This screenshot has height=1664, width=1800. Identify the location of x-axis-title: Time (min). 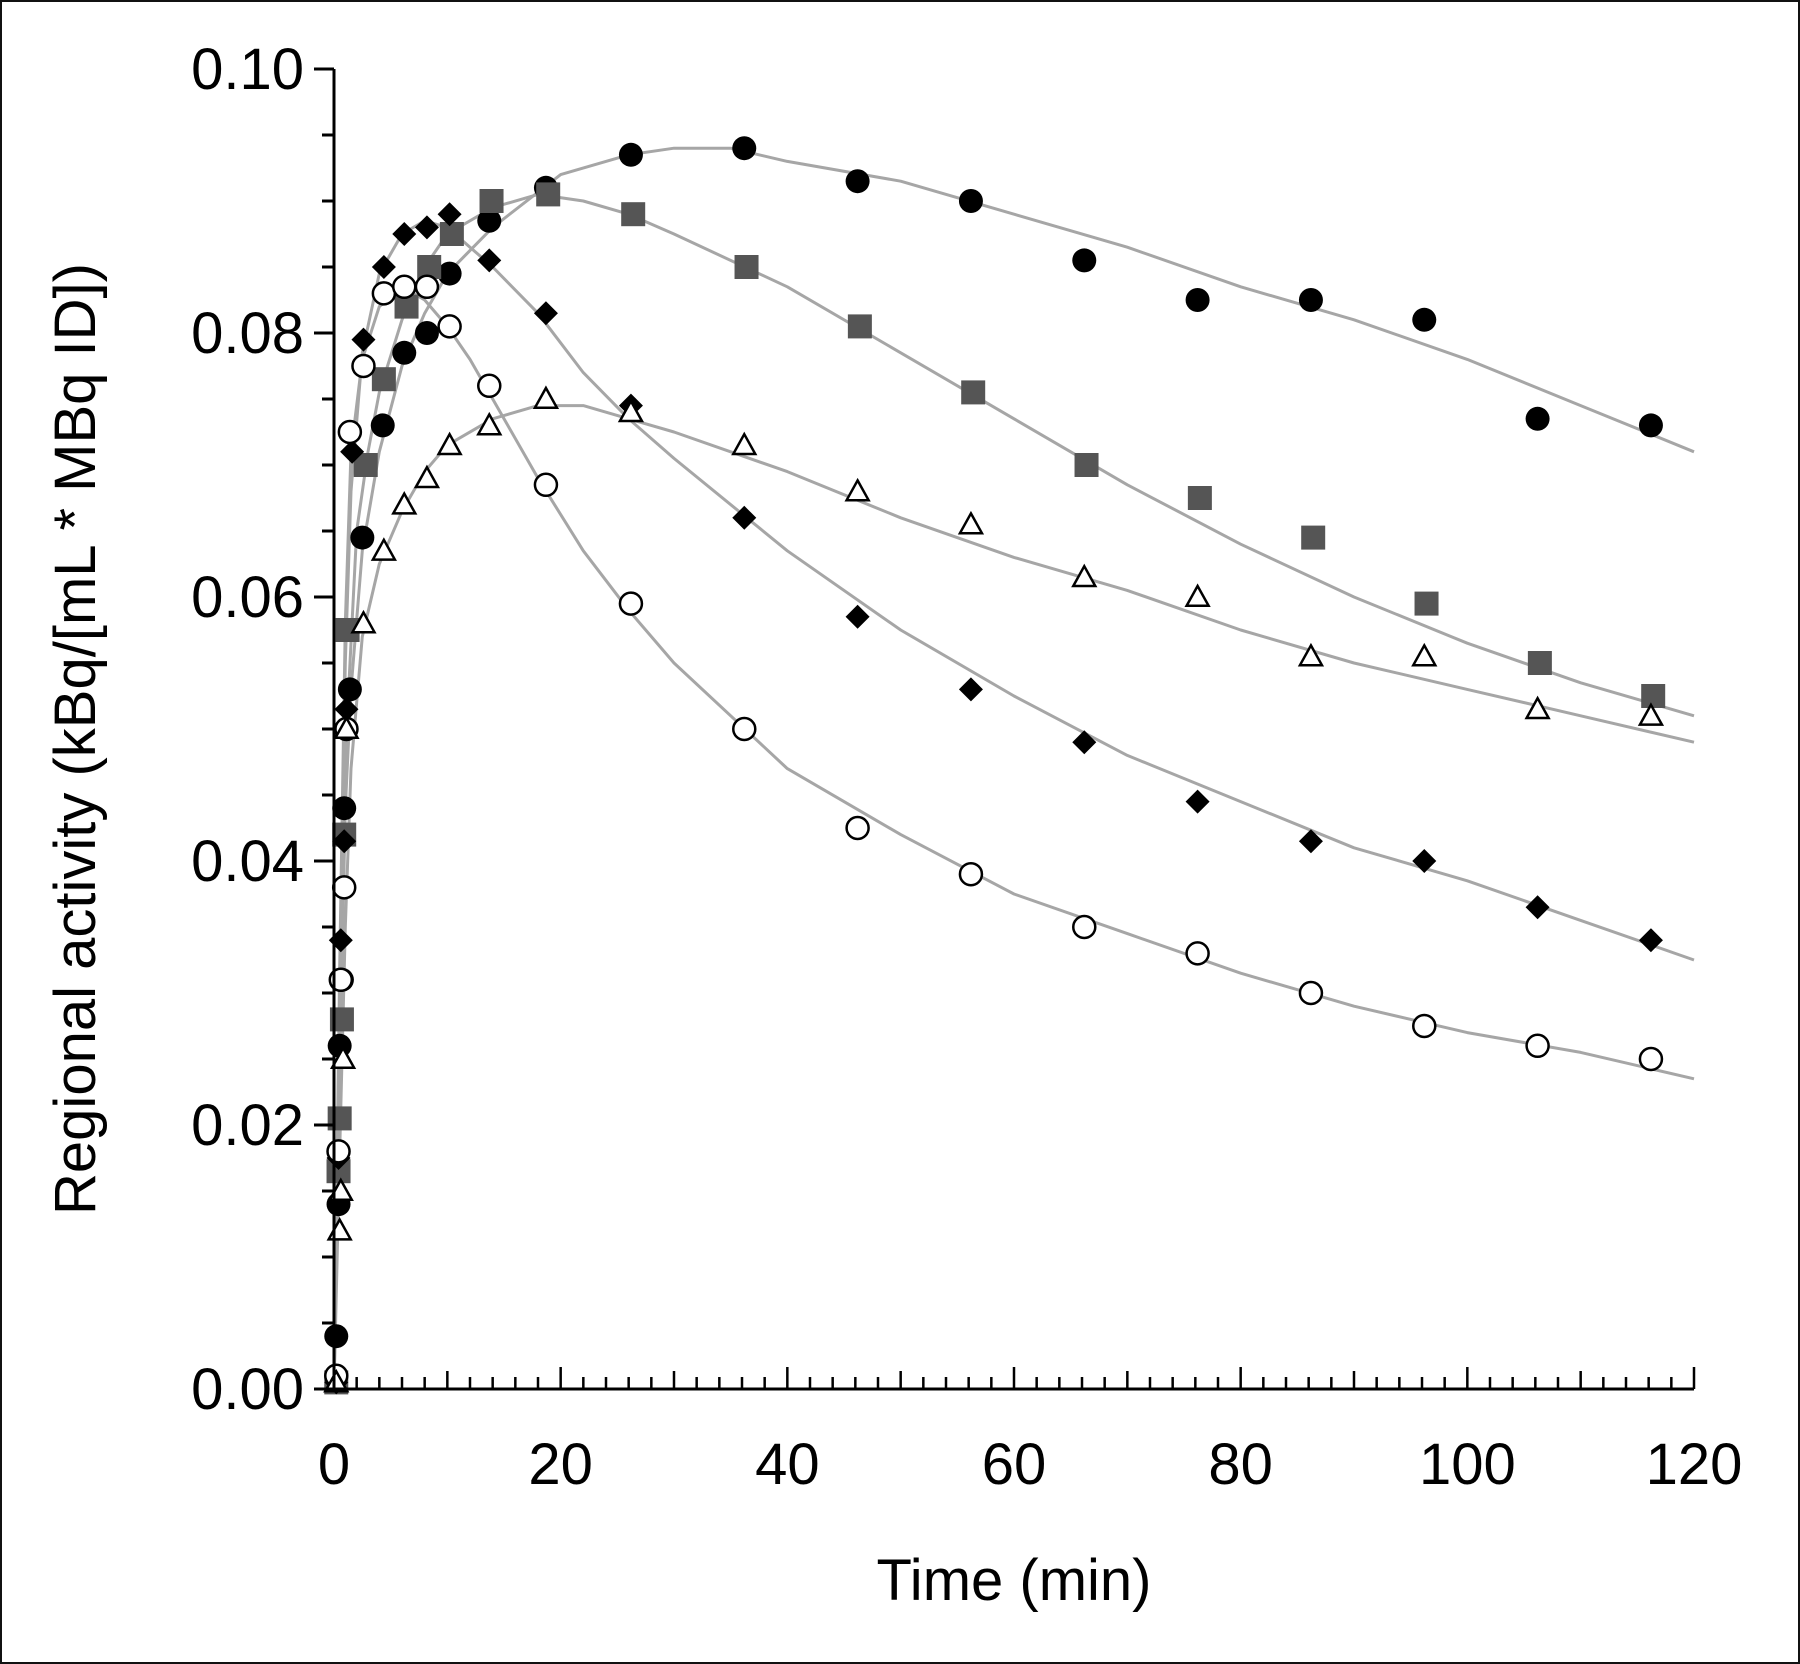
(1014, 1580).